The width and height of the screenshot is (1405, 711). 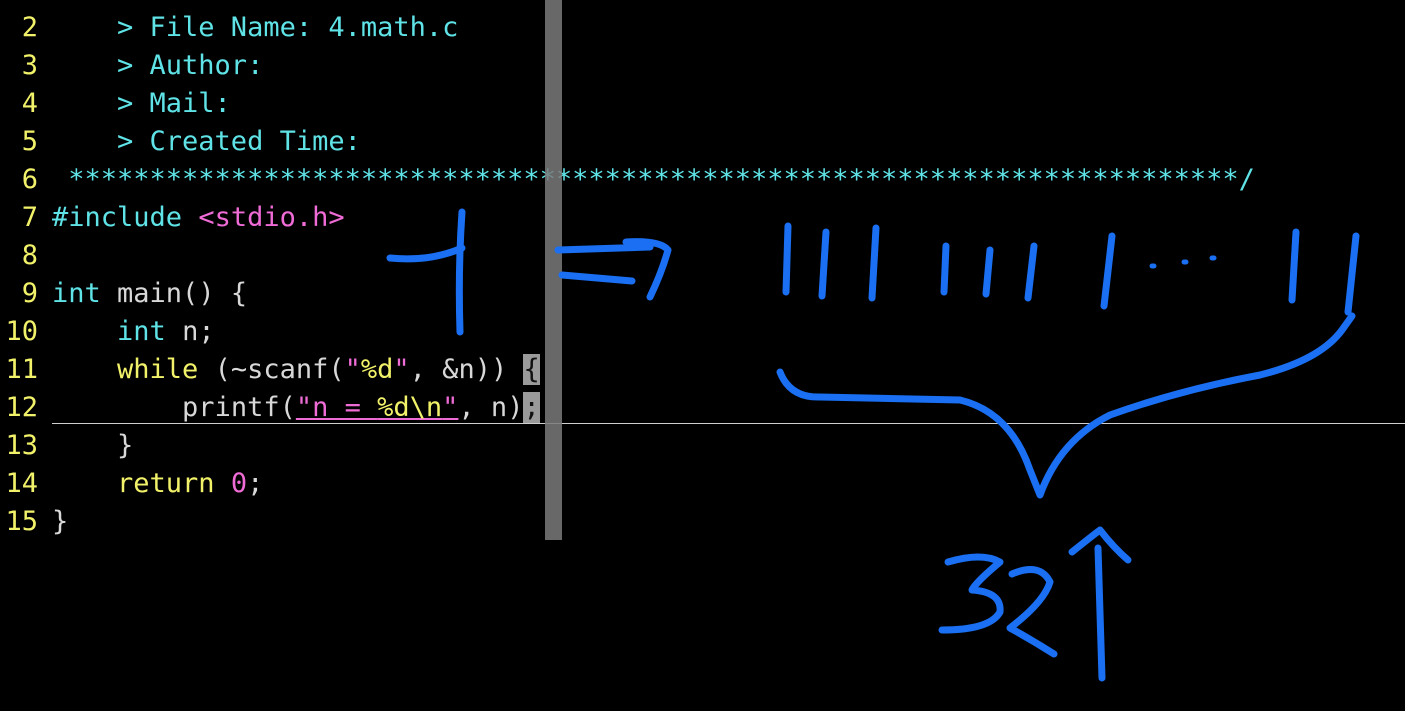 What do you see at coordinates (29, 65) in the screenshot?
I see `line-number: 3` at bounding box center [29, 65].